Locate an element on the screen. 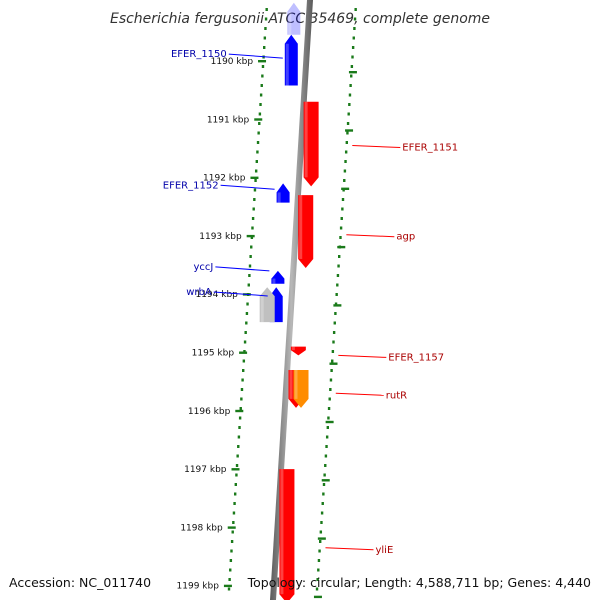 This screenshot has height=600, width=600. tick-label: 1198 kbp is located at coordinates (201, 528).